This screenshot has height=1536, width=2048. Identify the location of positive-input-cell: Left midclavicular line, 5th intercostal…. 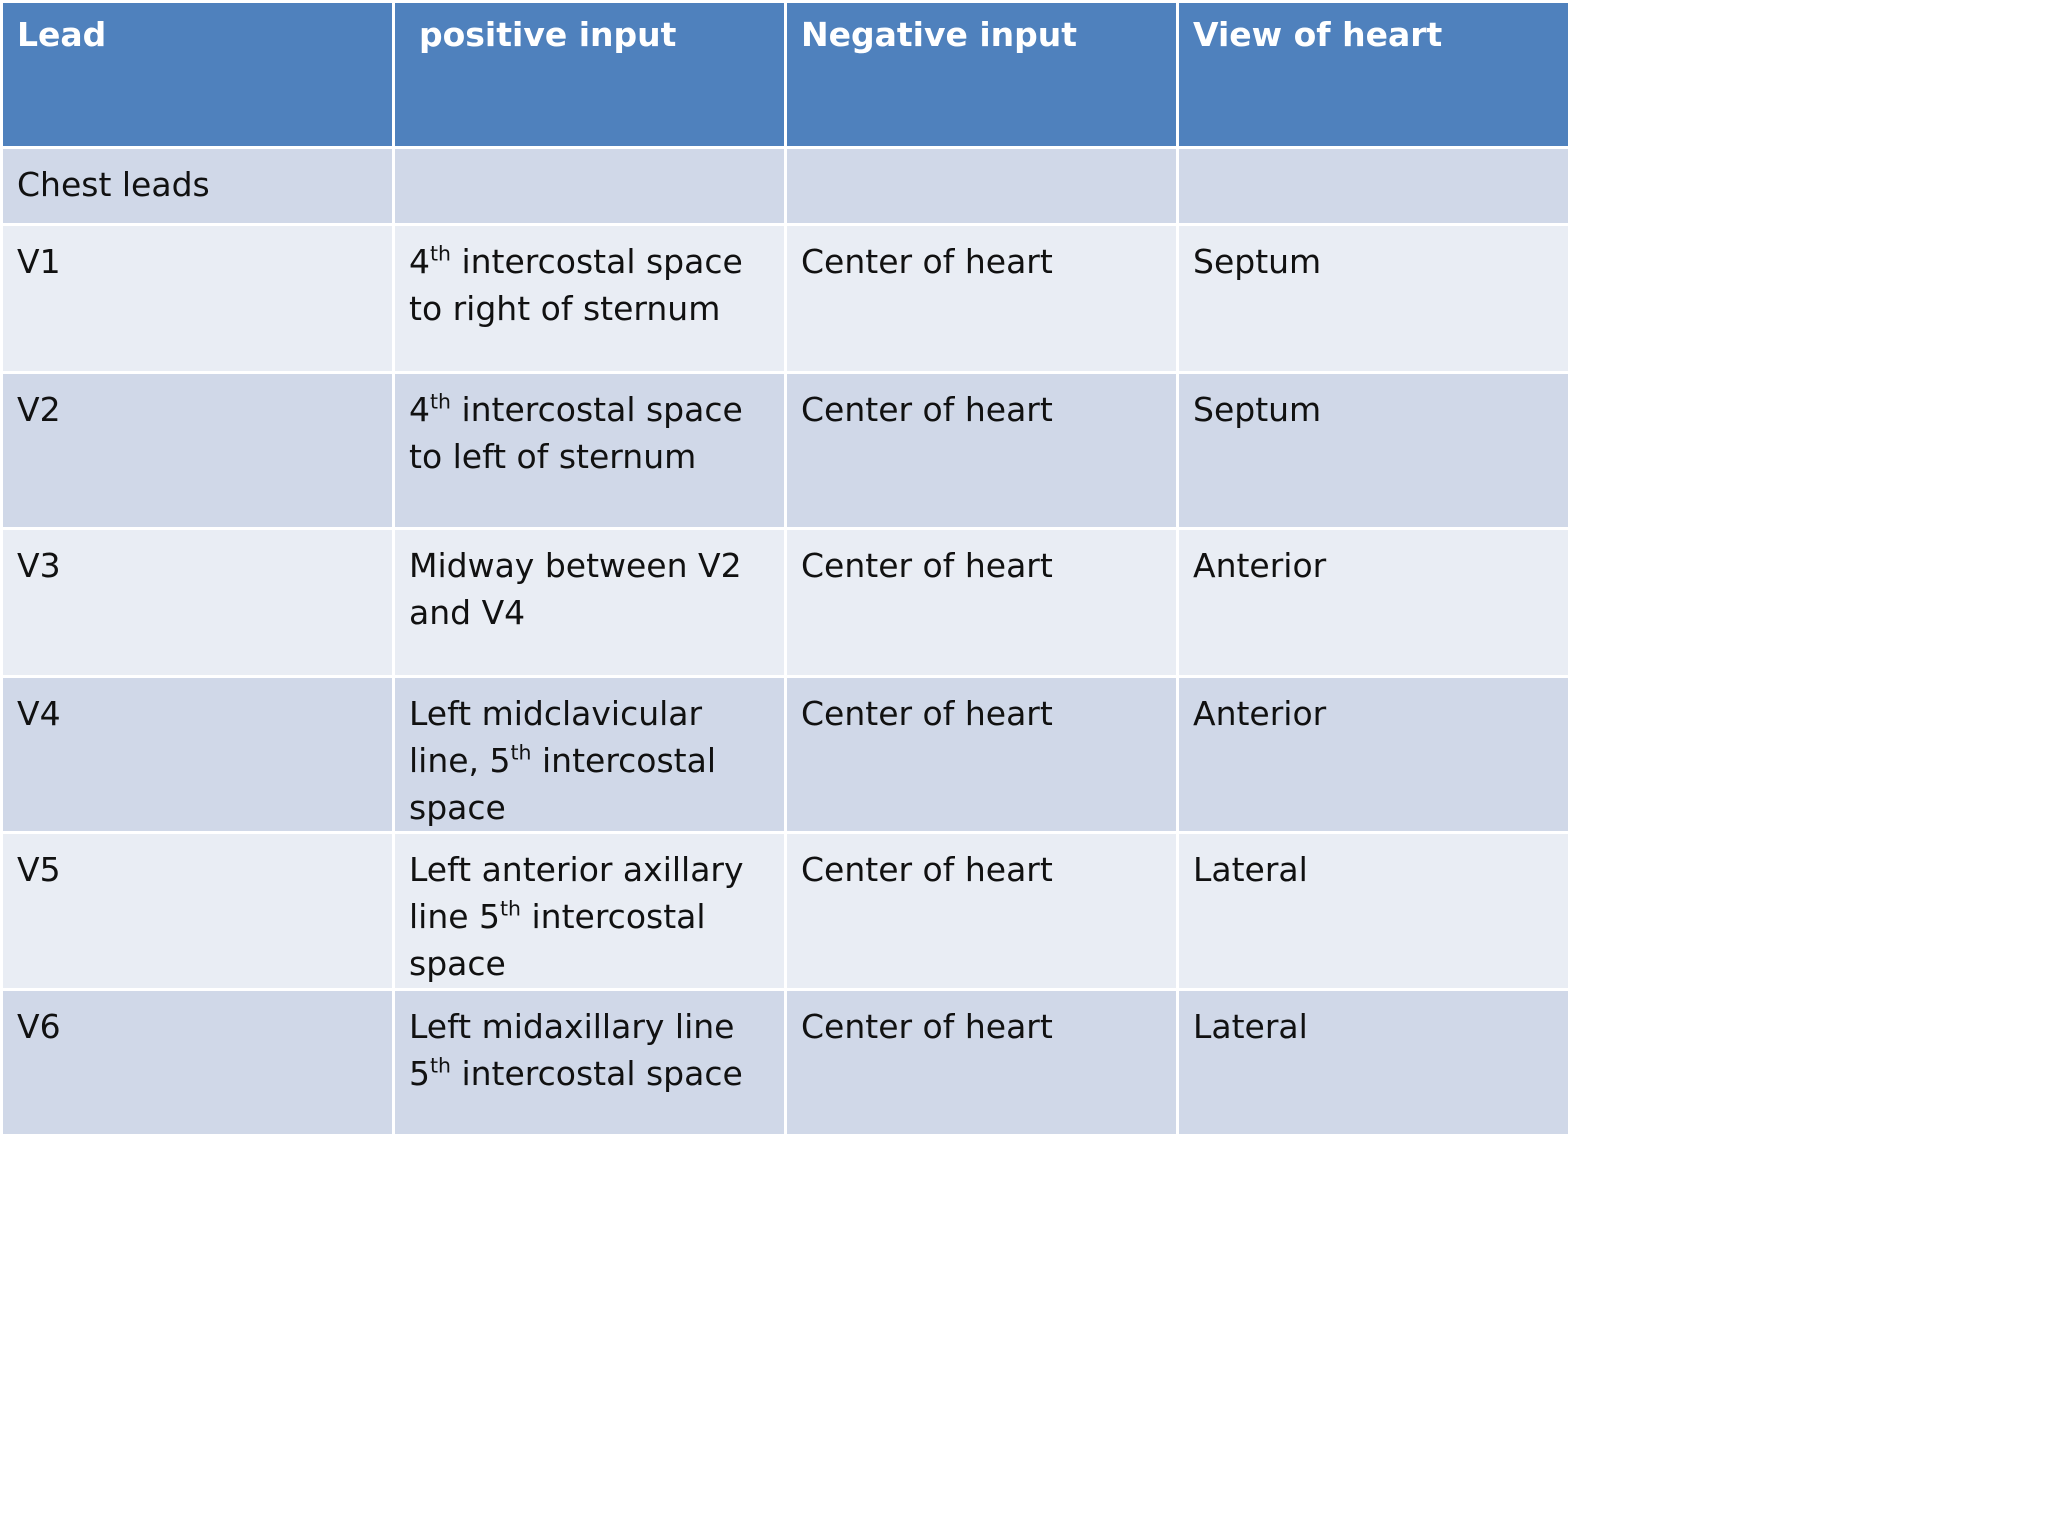
(589, 754).